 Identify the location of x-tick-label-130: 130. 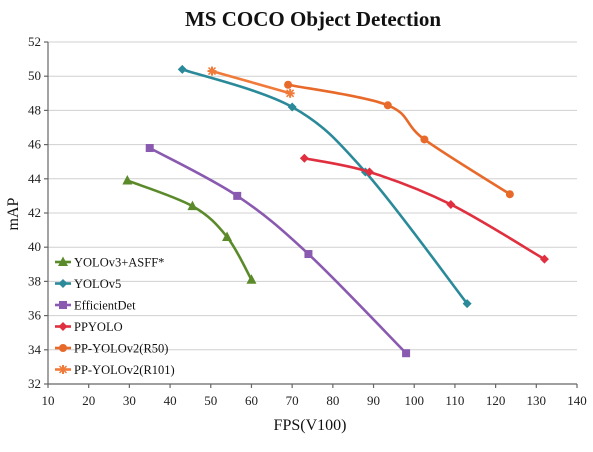
(537, 400).